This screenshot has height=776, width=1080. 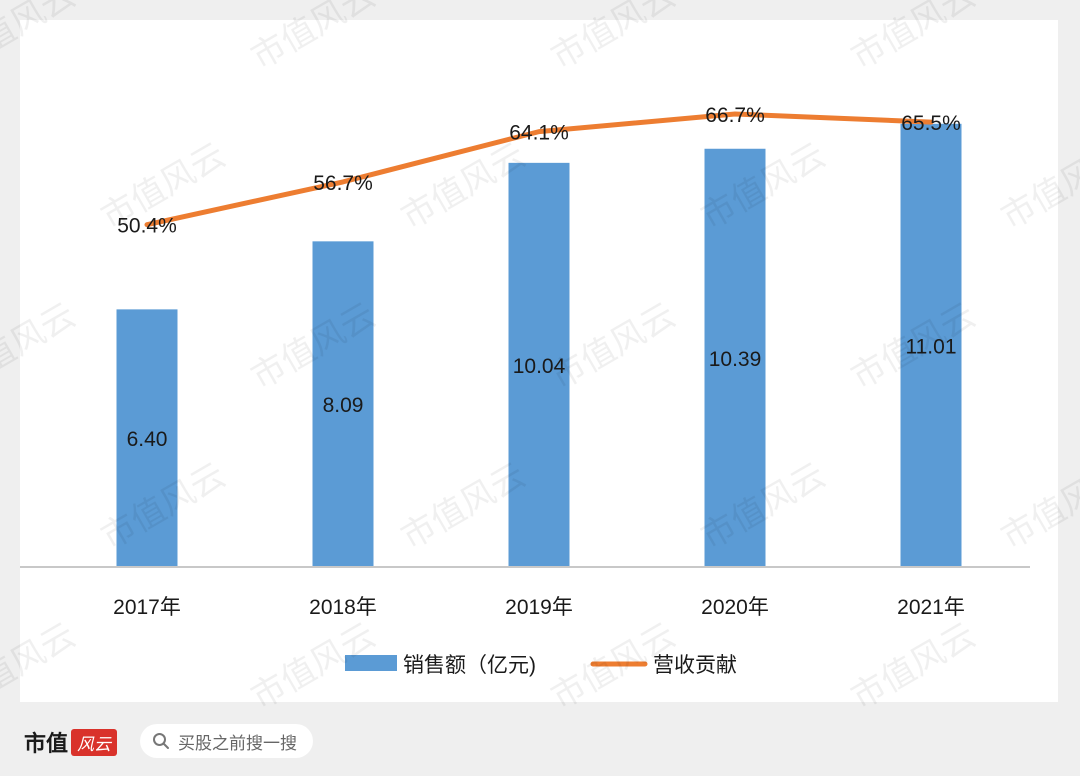 I want to click on bar-value-label-1: 8.09, so click(x=343, y=405).